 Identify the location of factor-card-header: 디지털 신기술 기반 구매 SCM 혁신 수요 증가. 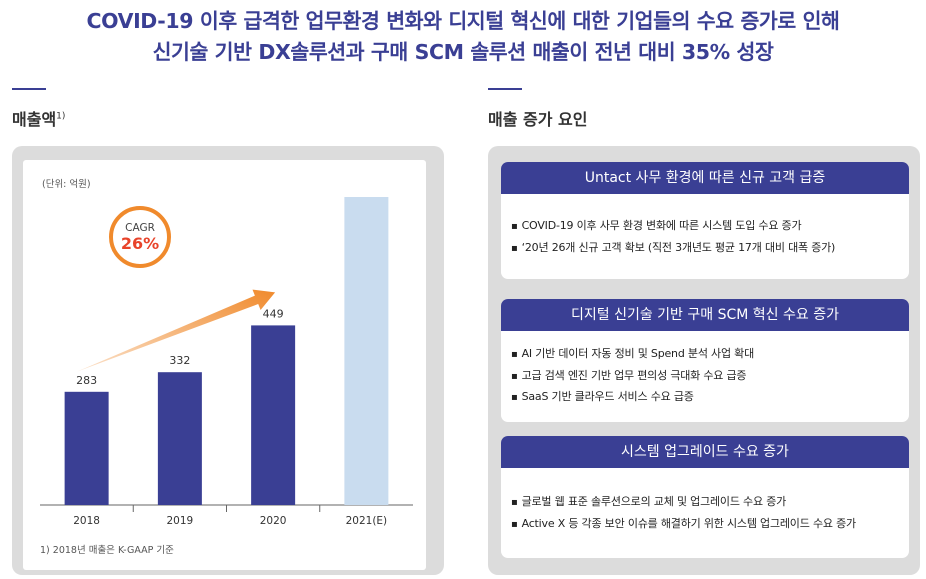
(705, 315).